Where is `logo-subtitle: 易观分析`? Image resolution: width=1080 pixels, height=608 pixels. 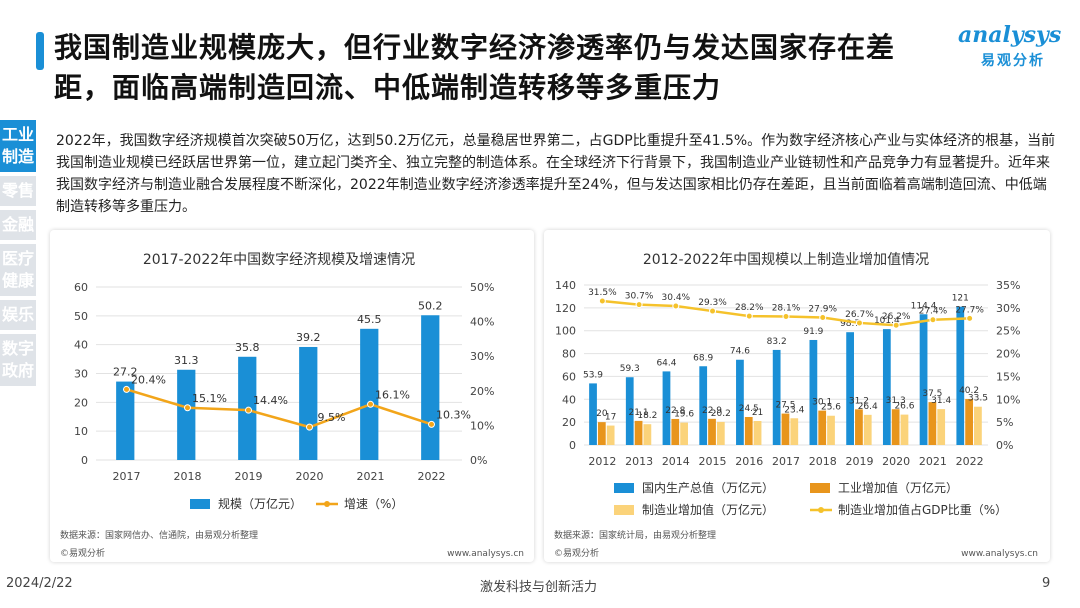 logo-subtitle: 易观分析 is located at coordinates (1013, 61).